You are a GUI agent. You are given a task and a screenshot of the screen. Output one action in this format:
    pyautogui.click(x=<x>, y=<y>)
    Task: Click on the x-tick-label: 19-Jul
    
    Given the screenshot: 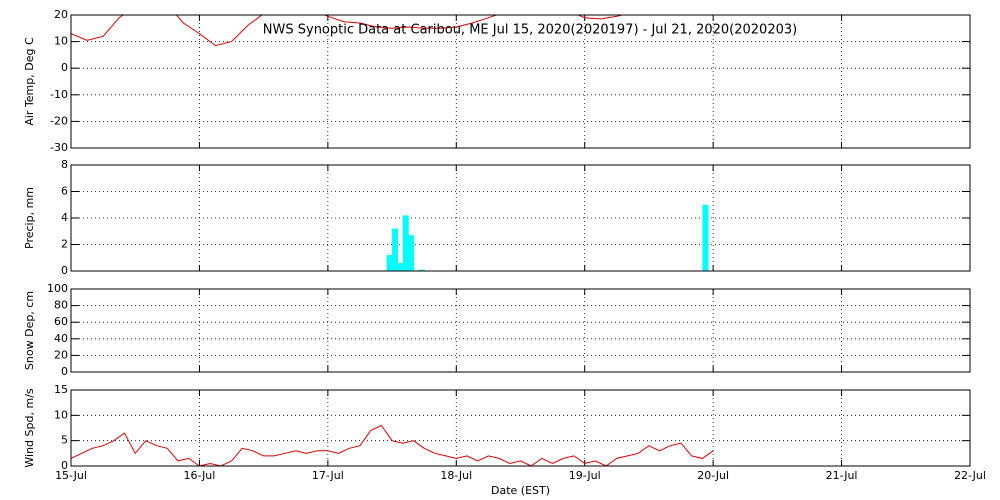 What is the action you would take?
    pyautogui.click(x=585, y=475)
    